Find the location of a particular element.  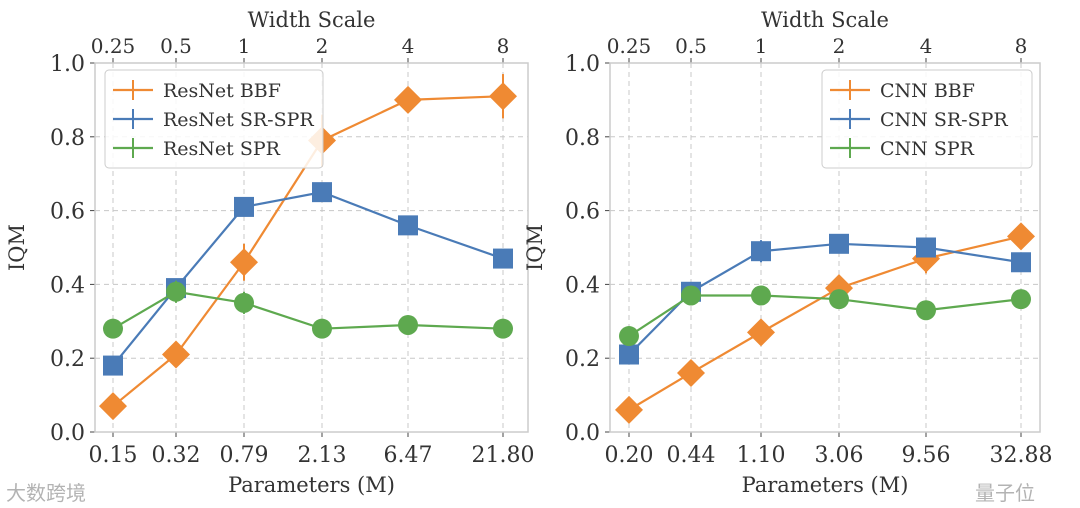

series-resnet-sr-spr is located at coordinates (308, 279).